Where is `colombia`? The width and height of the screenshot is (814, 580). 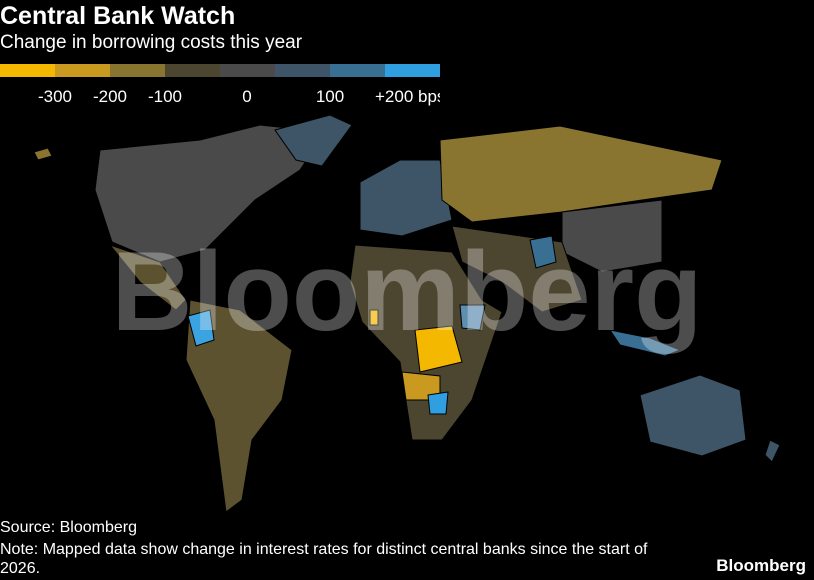 colombia is located at coordinates (201, 328).